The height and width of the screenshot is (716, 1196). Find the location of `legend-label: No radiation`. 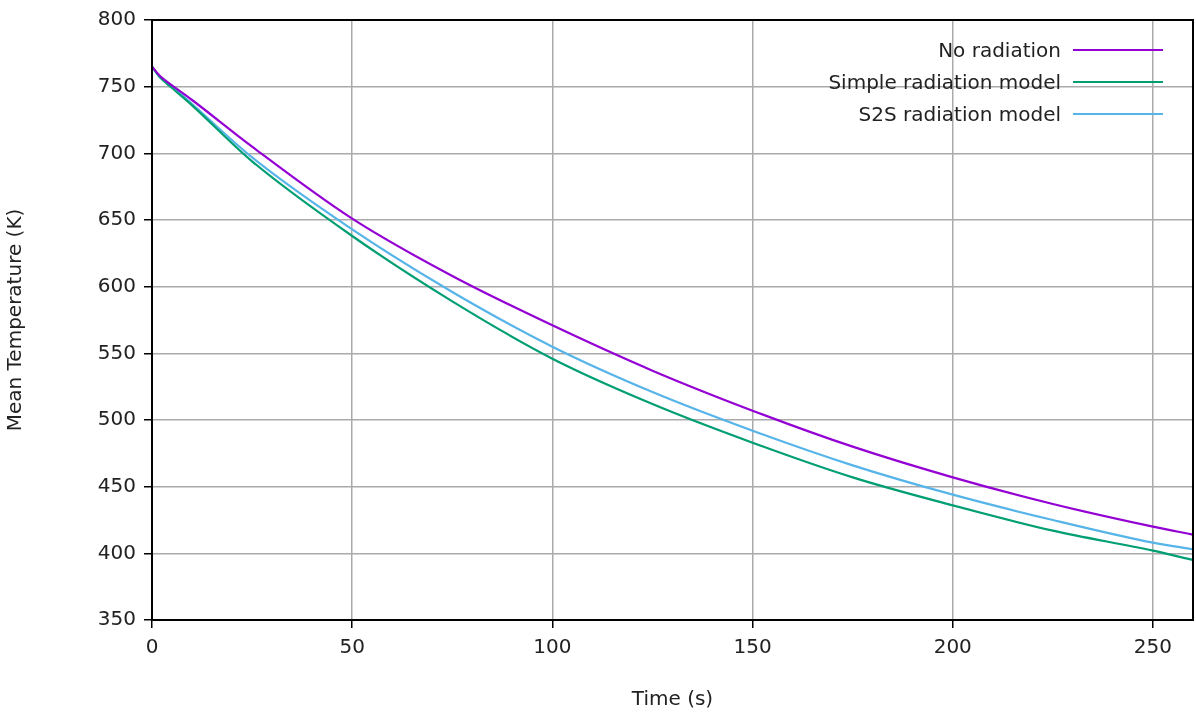

legend-label: No radiation is located at coordinates (999, 50).